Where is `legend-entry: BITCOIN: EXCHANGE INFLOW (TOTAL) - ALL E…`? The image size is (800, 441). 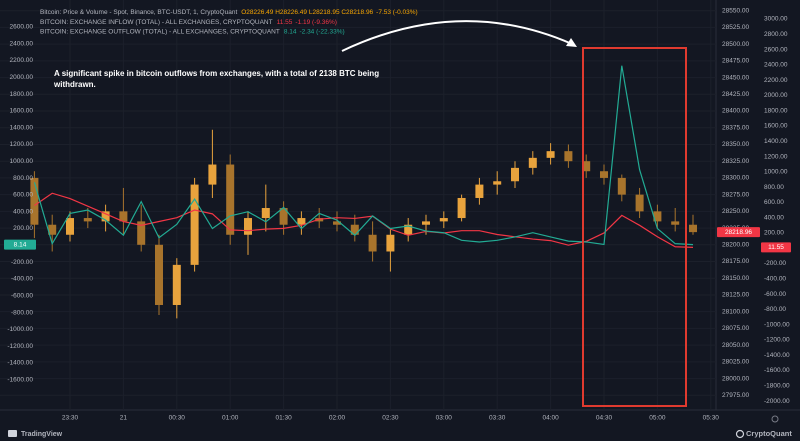
legend-entry: BITCOIN: EXCHANGE INFLOW (TOTAL) - ALL E… is located at coordinates (188, 22).